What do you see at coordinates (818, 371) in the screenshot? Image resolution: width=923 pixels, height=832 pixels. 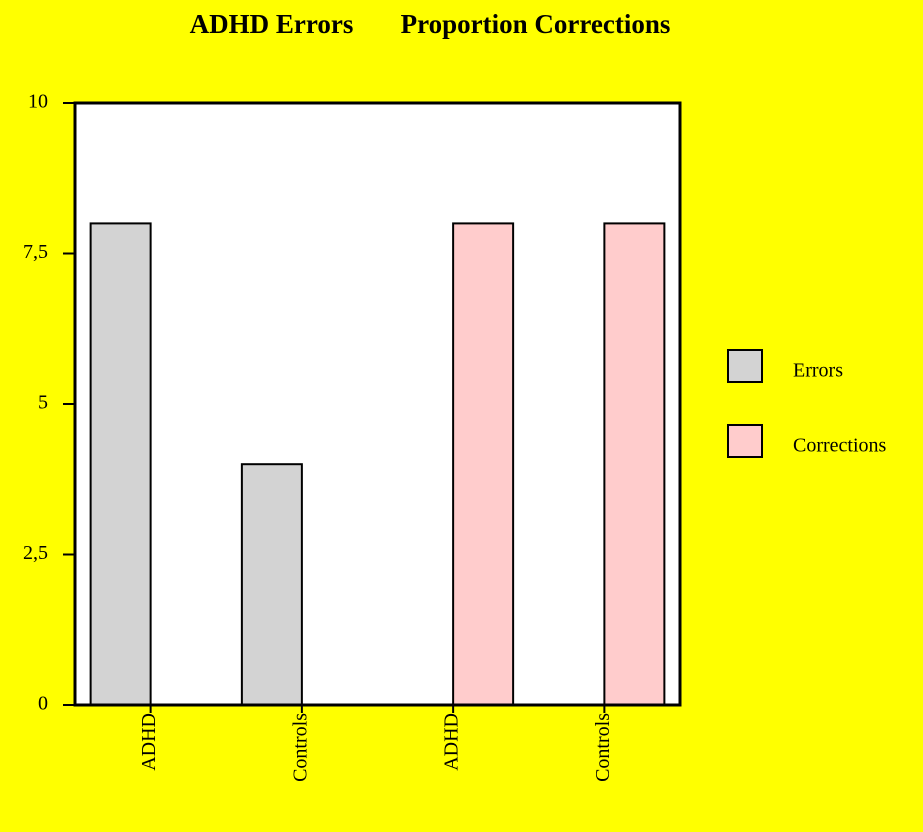 I see `legend-label: Errors` at bounding box center [818, 371].